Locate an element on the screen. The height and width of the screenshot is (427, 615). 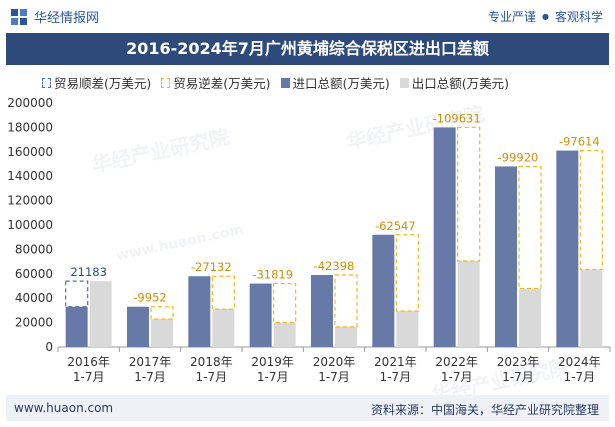
tagline-right: 客观科学 is located at coordinates (578, 17).